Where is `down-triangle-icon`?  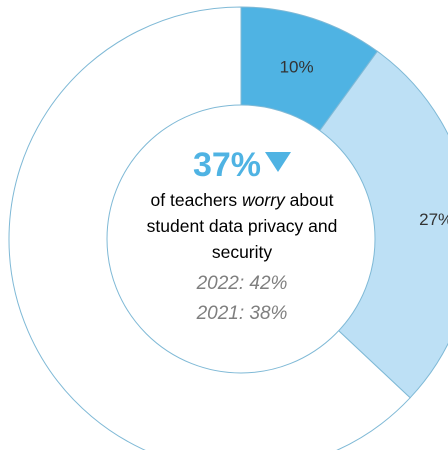
down-triangle-icon is located at coordinates (278, 162).